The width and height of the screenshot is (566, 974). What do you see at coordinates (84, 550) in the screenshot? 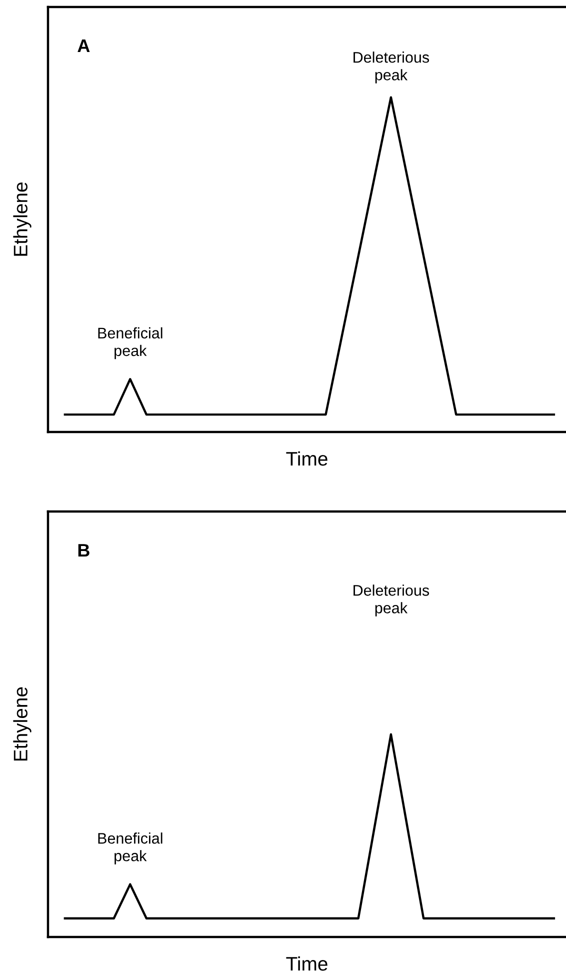
I see `chart-title: B` at bounding box center [84, 550].